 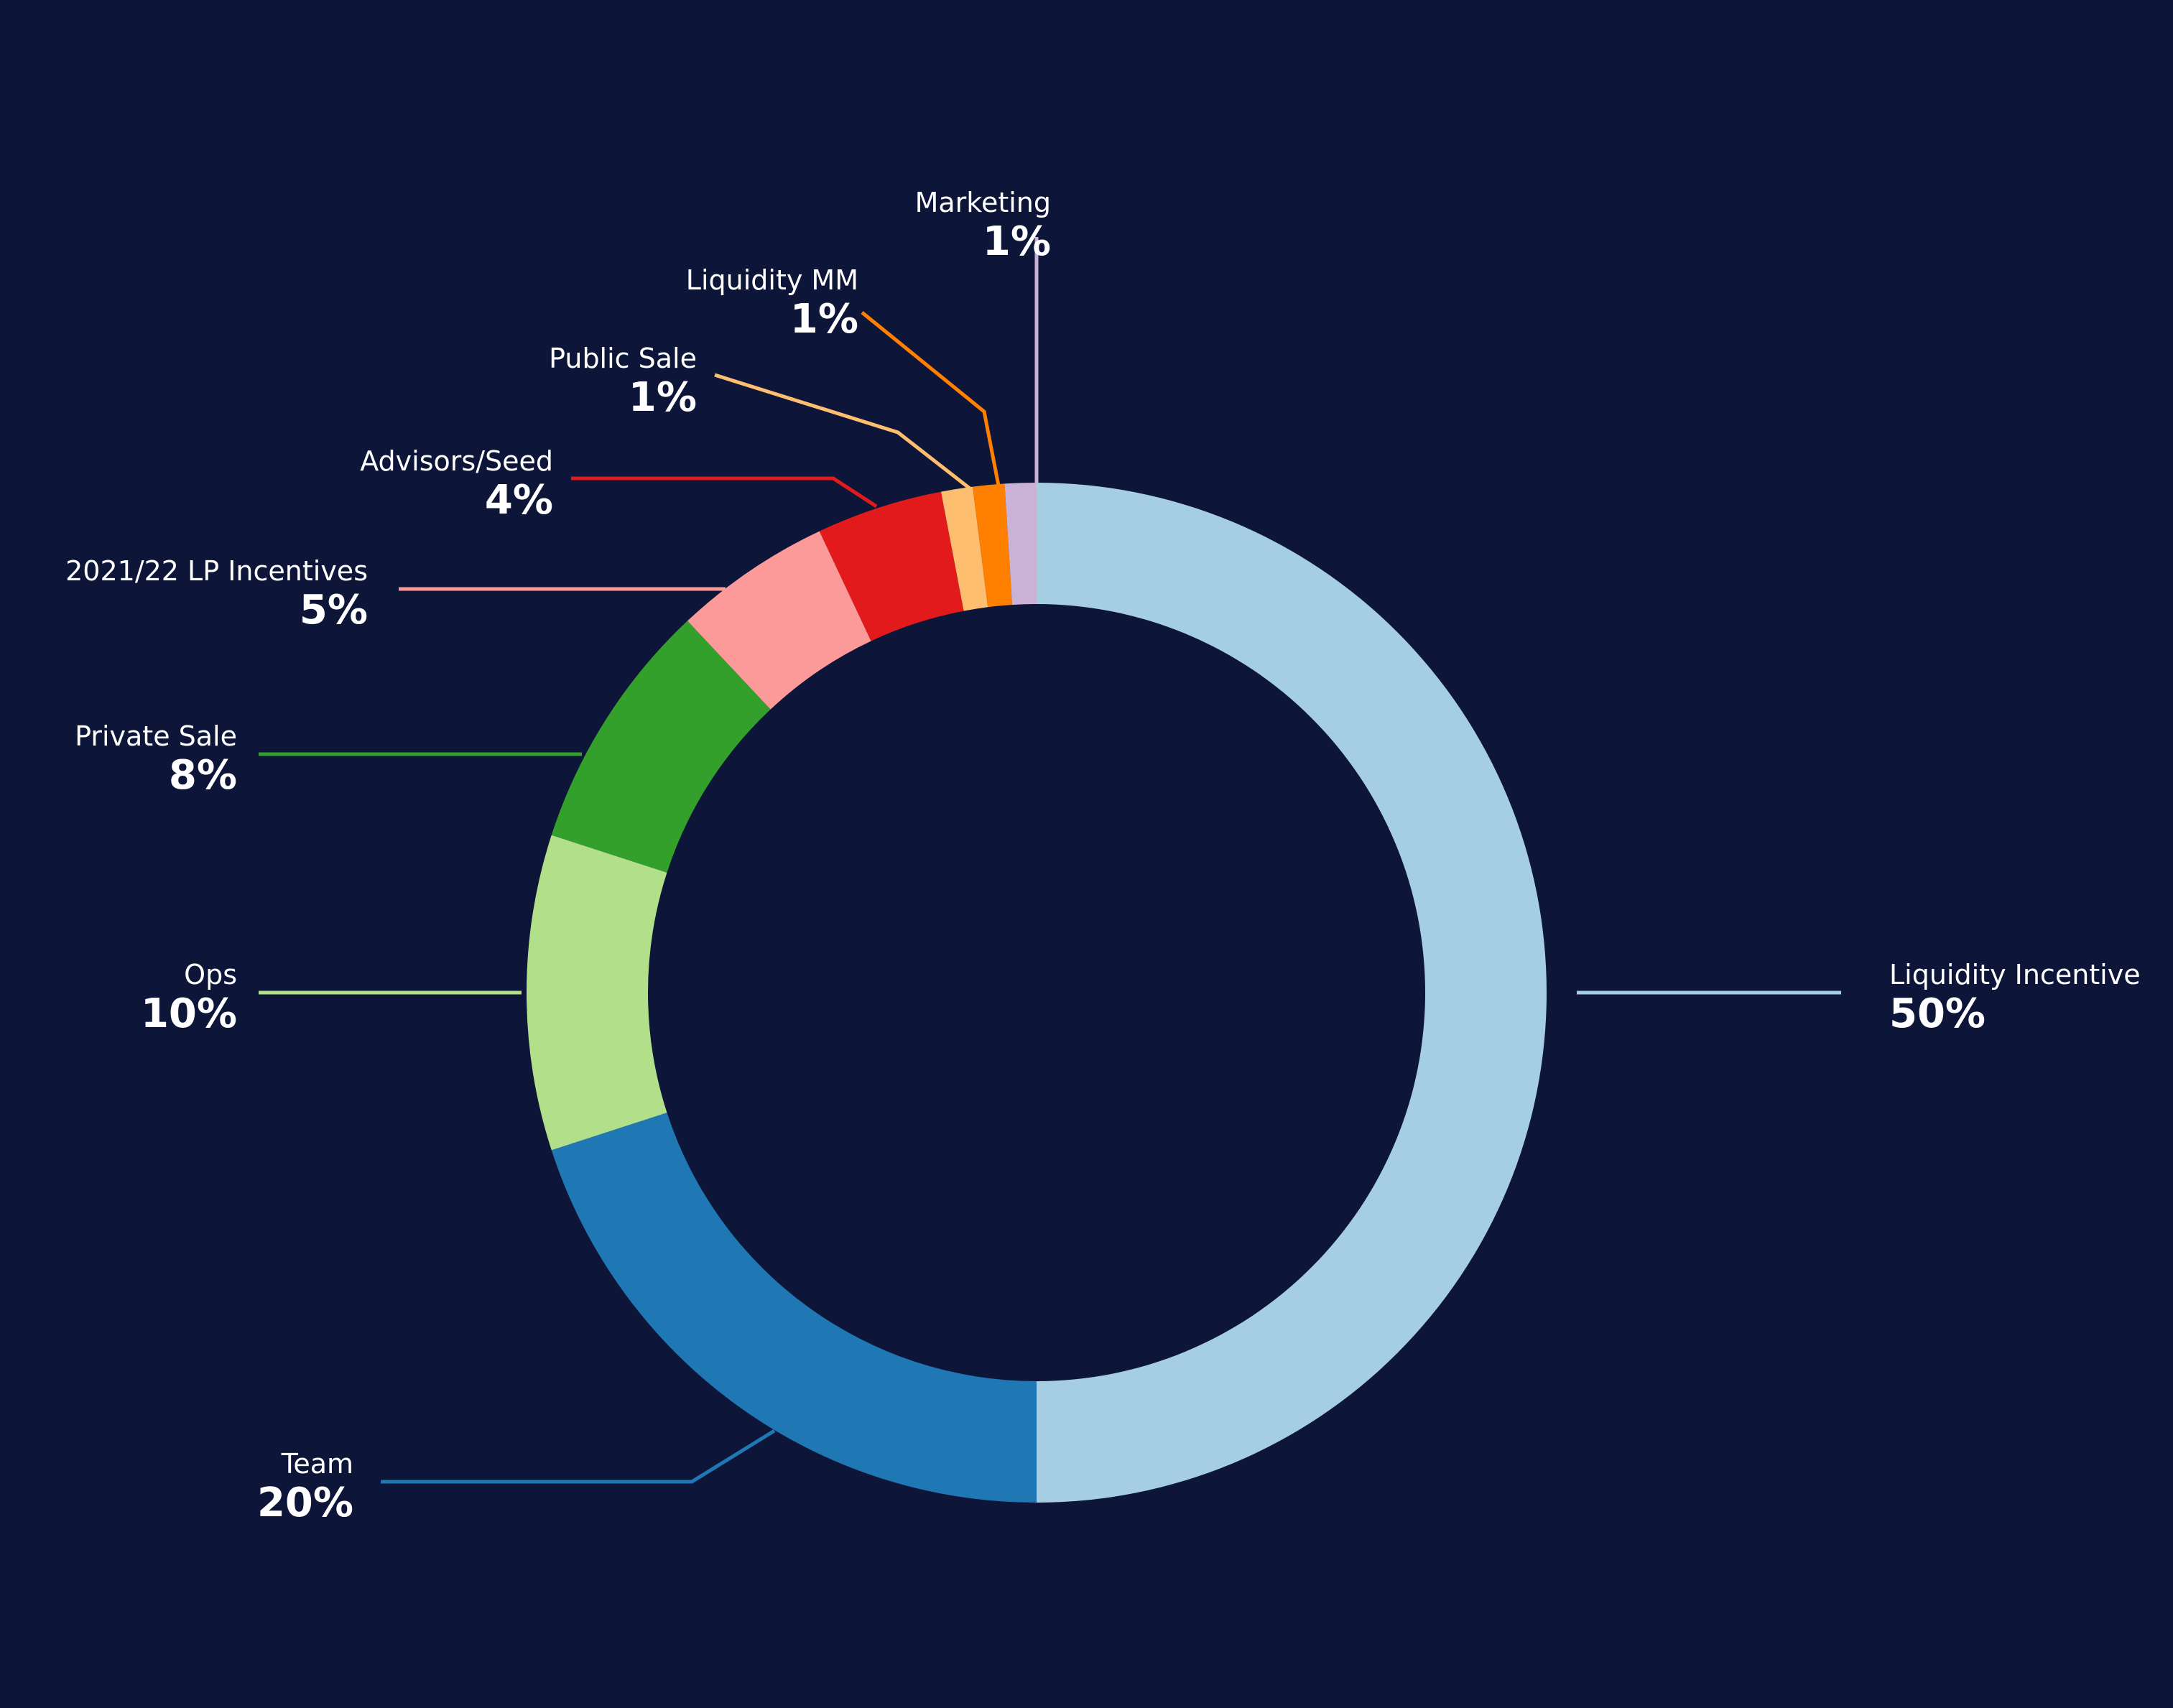 What do you see at coordinates (519, 501) in the screenshot?
I see `slice-label-value: 4%` at bounding box center [519, 501].